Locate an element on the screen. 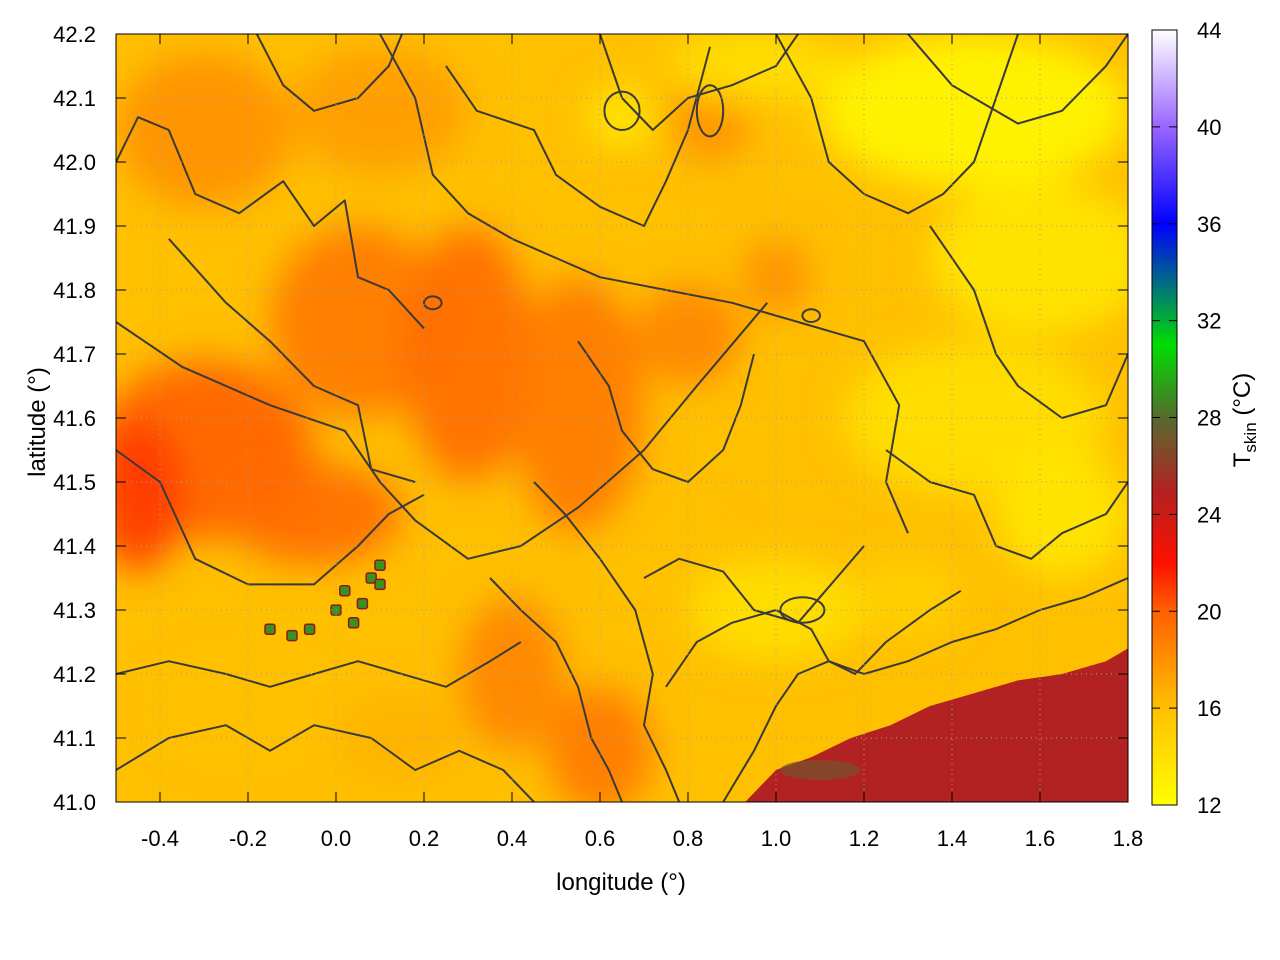 This screenshot has height=960, width=1280. colorbar-tick-label: 40 is located at coordinates (1209, 127).